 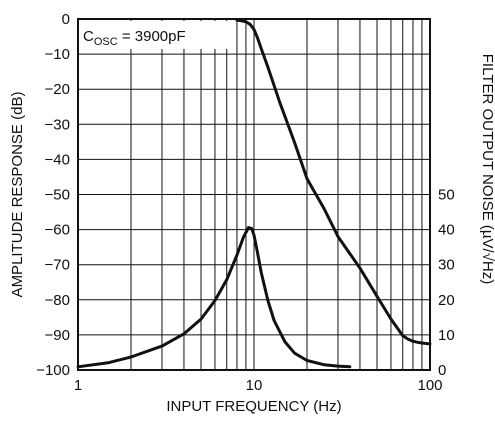 I want to click on y2-tick-label: 0, so click(x=442, y=370).